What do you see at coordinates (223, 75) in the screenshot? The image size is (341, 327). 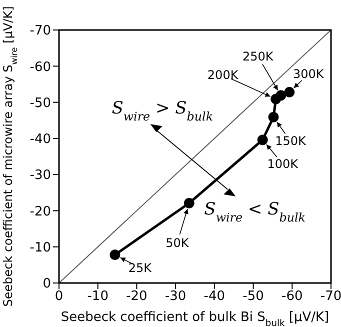 I see `annotation: 200K` at bounding box center [223, 75].